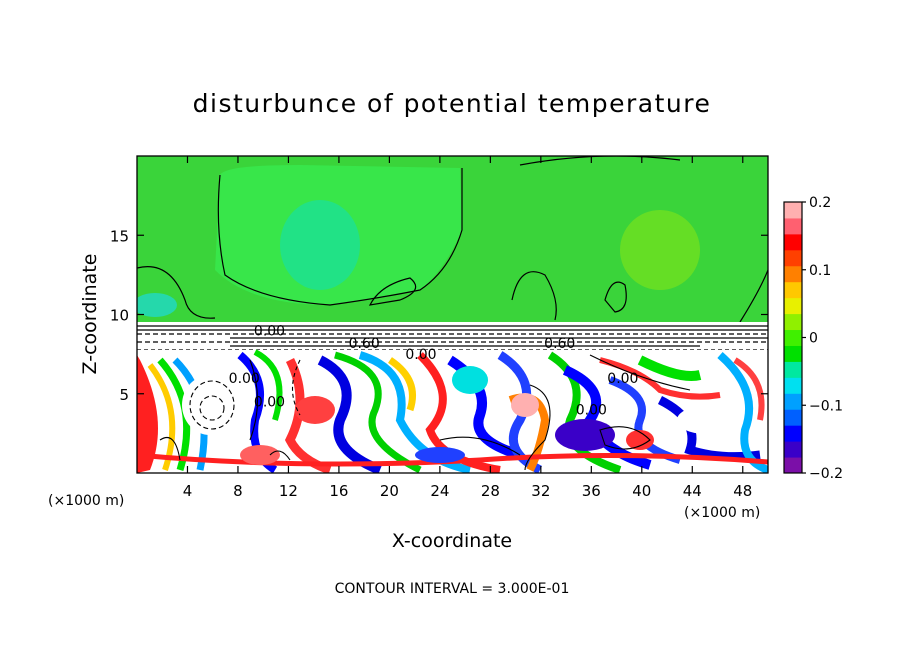 The height and width of the screenshot is (654, 904). Describe the element at coordinates (452, 103) in the screenshot. I see `chart-title: disturbunce of potential temperature` at that location.